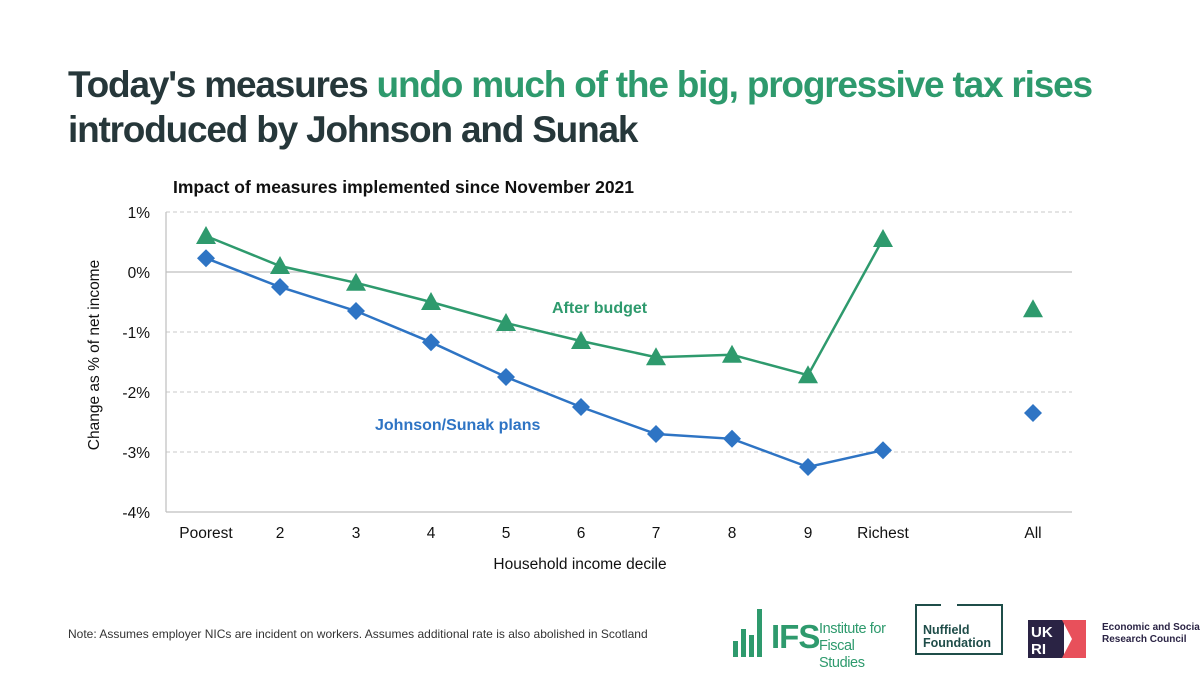 This screenshot has height=675, width=1200. What do you see at coordinates (94, 355) in the screenshot?
I see `y-axis-title: Change as % of net income` at bounding box center [94, 355].